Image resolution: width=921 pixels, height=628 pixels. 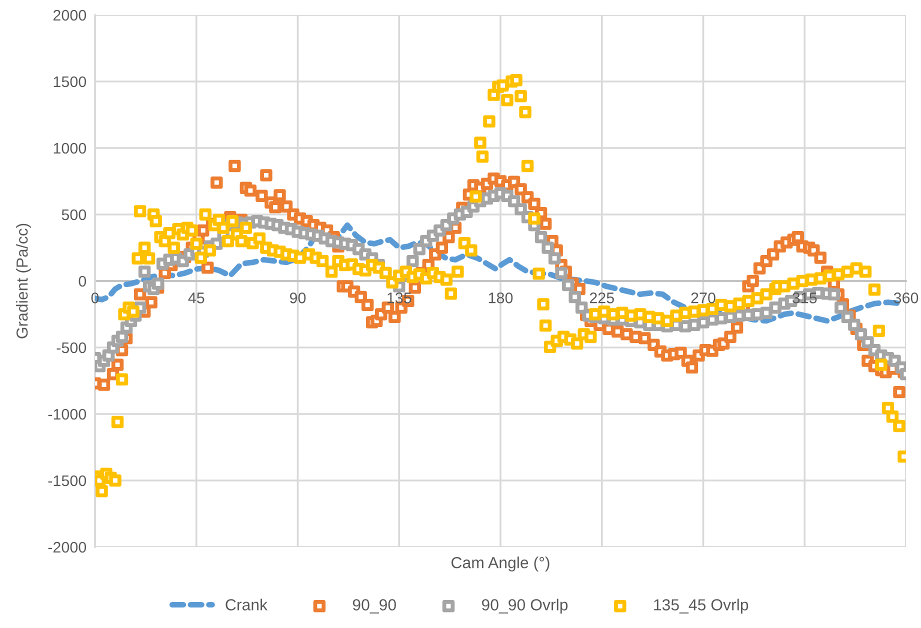 I want to click on y-tick-label: -2000, so click(x=67, y=547).